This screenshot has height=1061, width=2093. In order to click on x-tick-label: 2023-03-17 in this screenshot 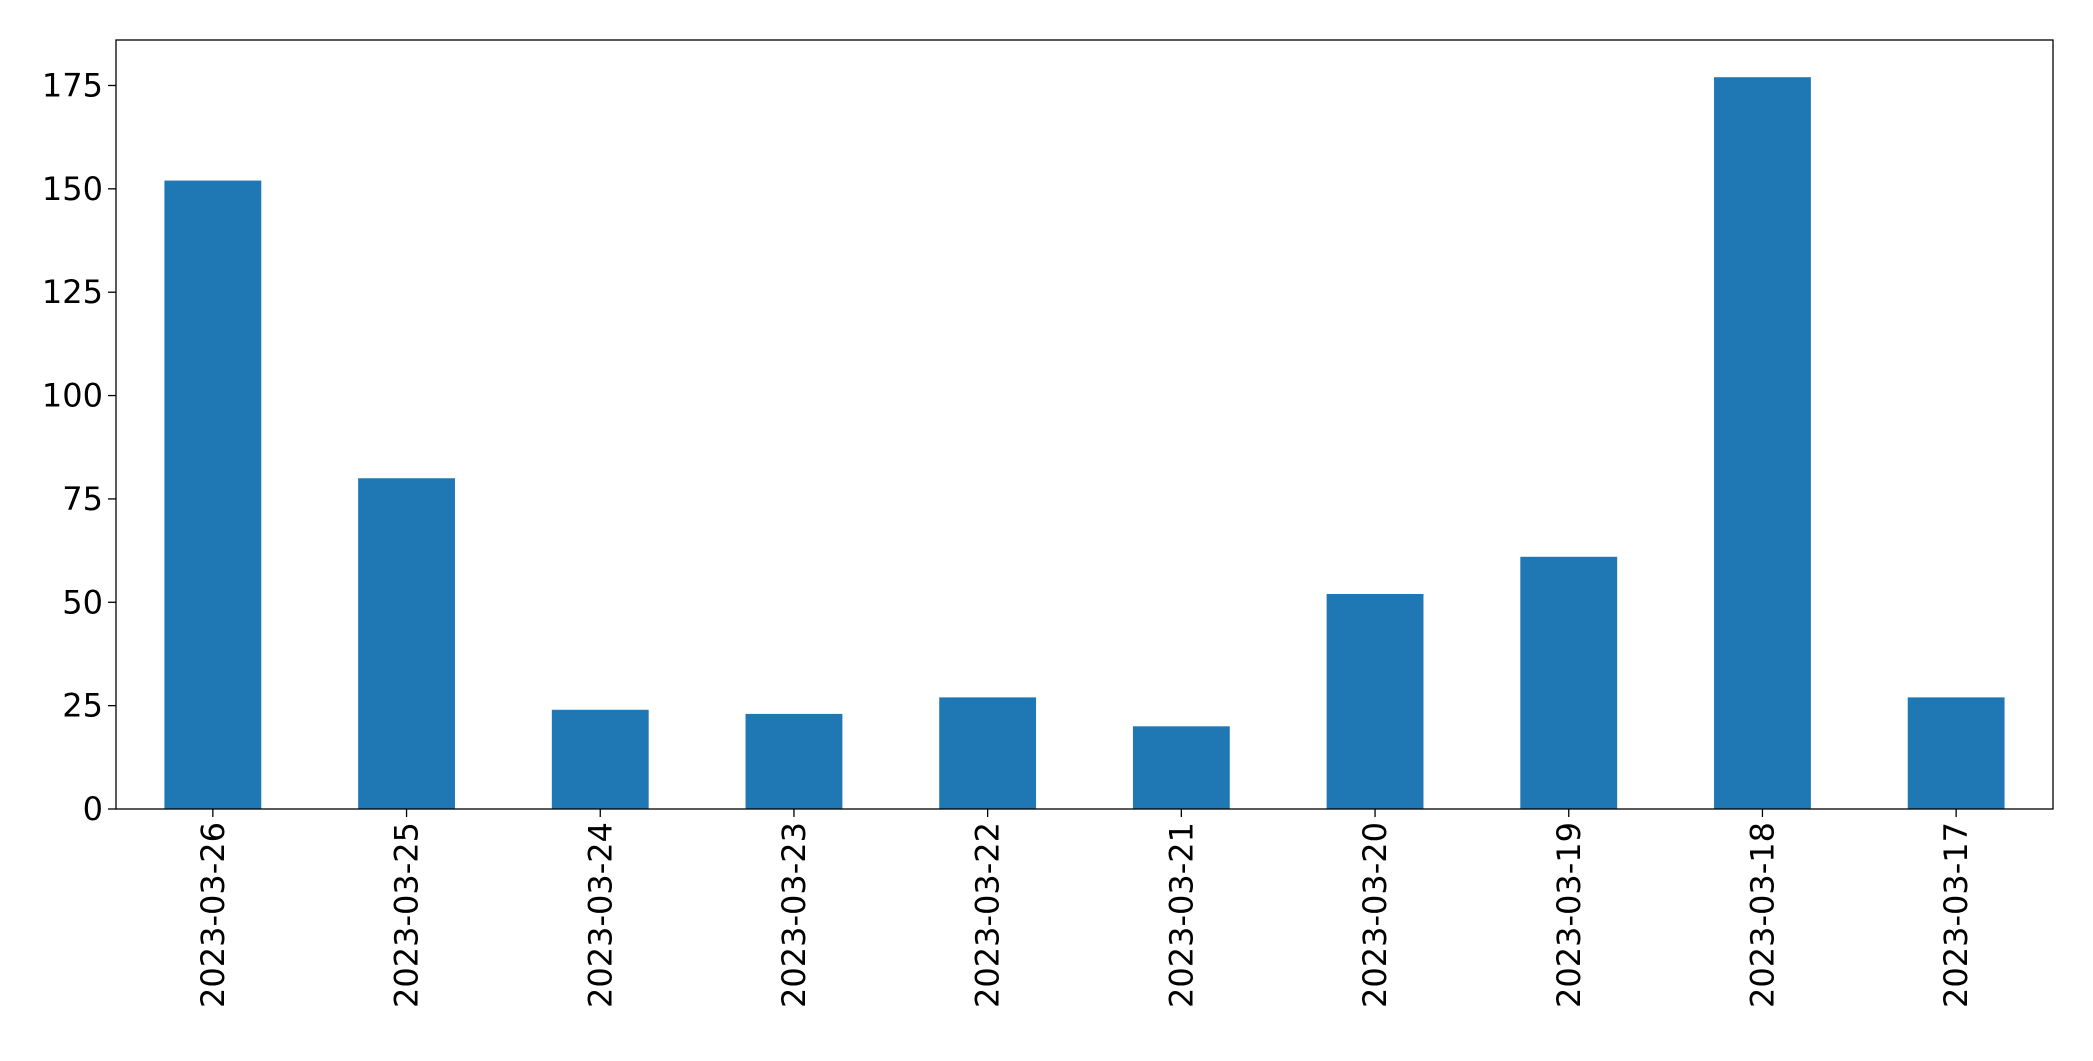, I will do `click(1956, 915)`.